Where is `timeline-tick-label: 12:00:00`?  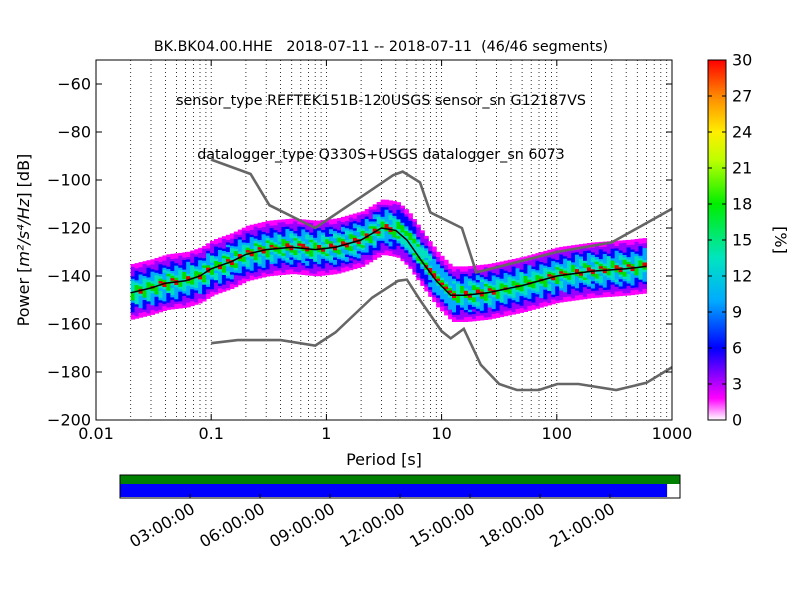 timeline-tick-label: 12:00:00 is located at coordinates (372, 525).